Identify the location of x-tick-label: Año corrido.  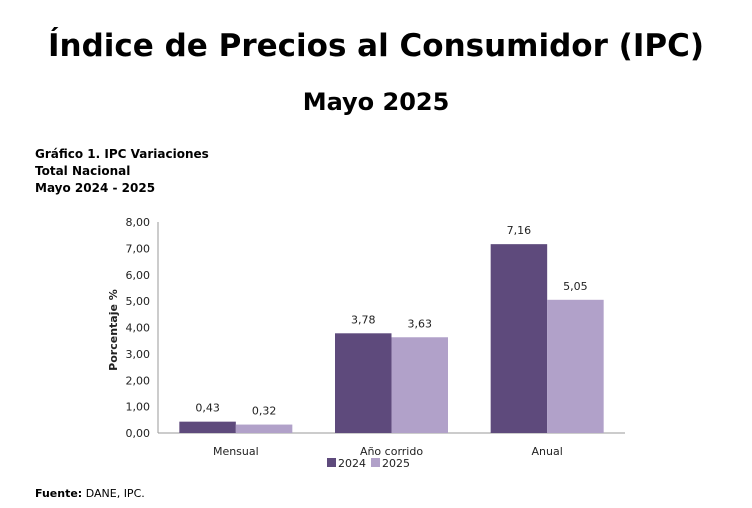
(391, 451).